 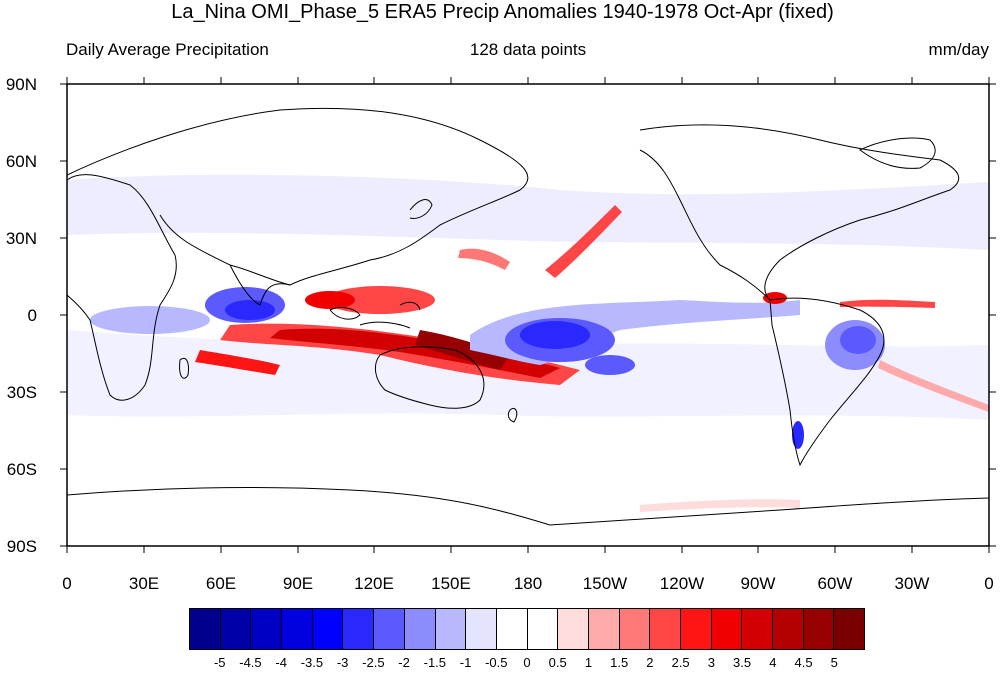 I want to click on lon-label-60e: 60E, so click(x=221, y=583).